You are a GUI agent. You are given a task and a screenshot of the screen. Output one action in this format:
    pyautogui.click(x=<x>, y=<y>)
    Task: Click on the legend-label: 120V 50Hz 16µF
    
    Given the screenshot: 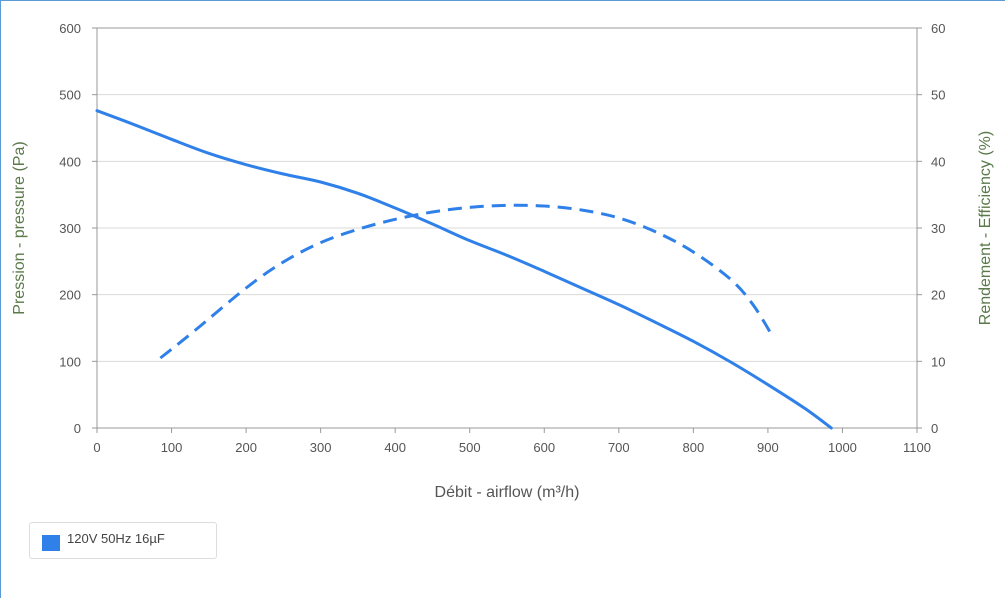 What is the action you would take?
    pyautogui.click(x=116, y=538)
    